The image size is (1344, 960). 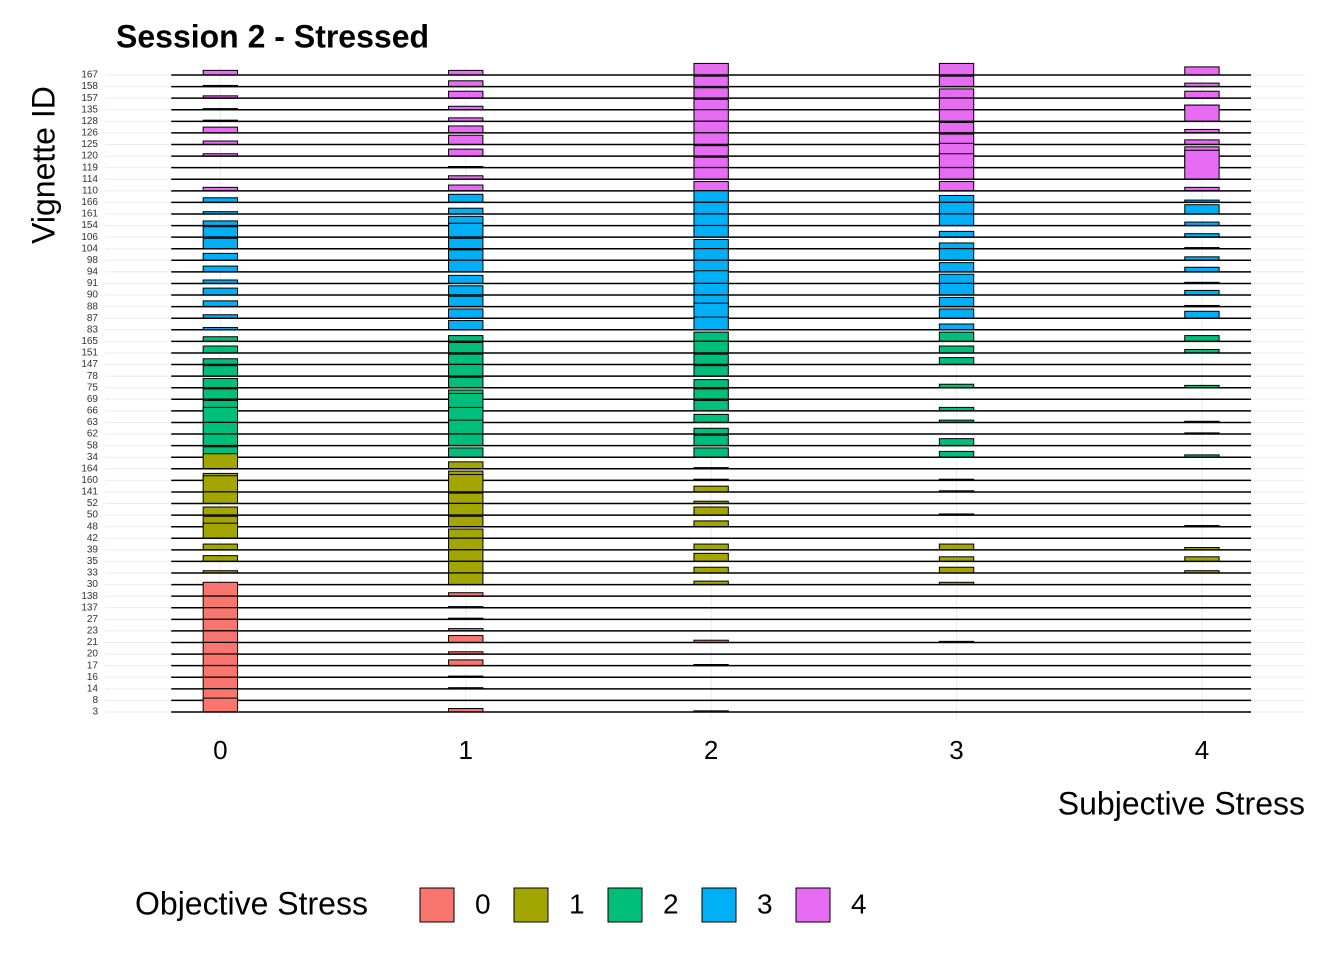 I want to click on x-tick-label: 1, so click(x=466, y=750).